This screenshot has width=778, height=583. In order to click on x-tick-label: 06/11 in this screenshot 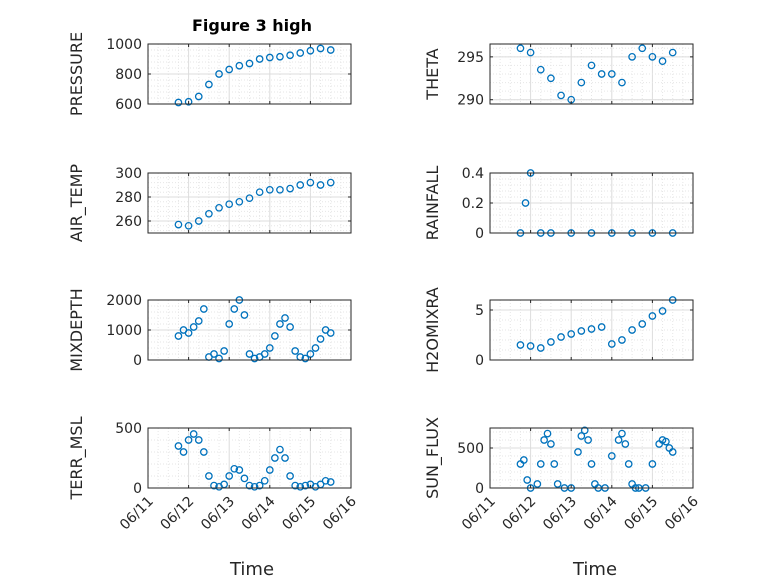, I will do `click(479, 514)`.